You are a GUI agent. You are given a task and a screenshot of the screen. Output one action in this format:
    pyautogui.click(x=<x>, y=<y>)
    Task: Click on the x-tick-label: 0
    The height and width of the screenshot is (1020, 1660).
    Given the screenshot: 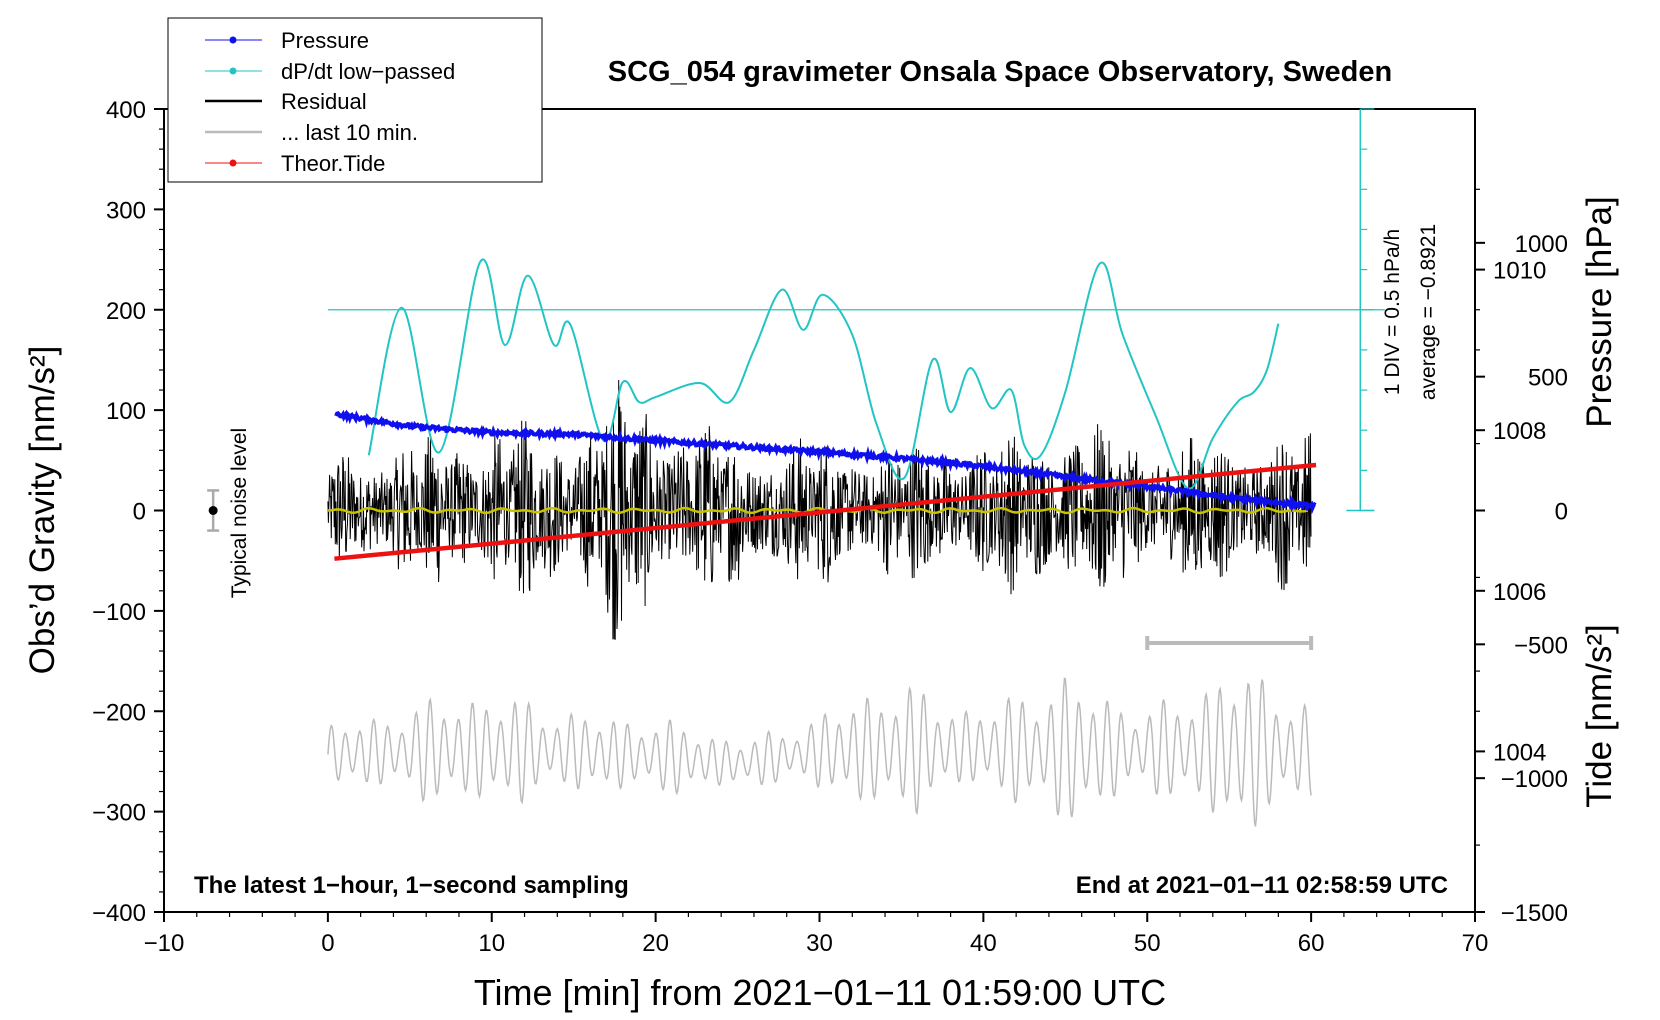 What is the action you would take?
    pyautogui.click(x=327, y=943)
    